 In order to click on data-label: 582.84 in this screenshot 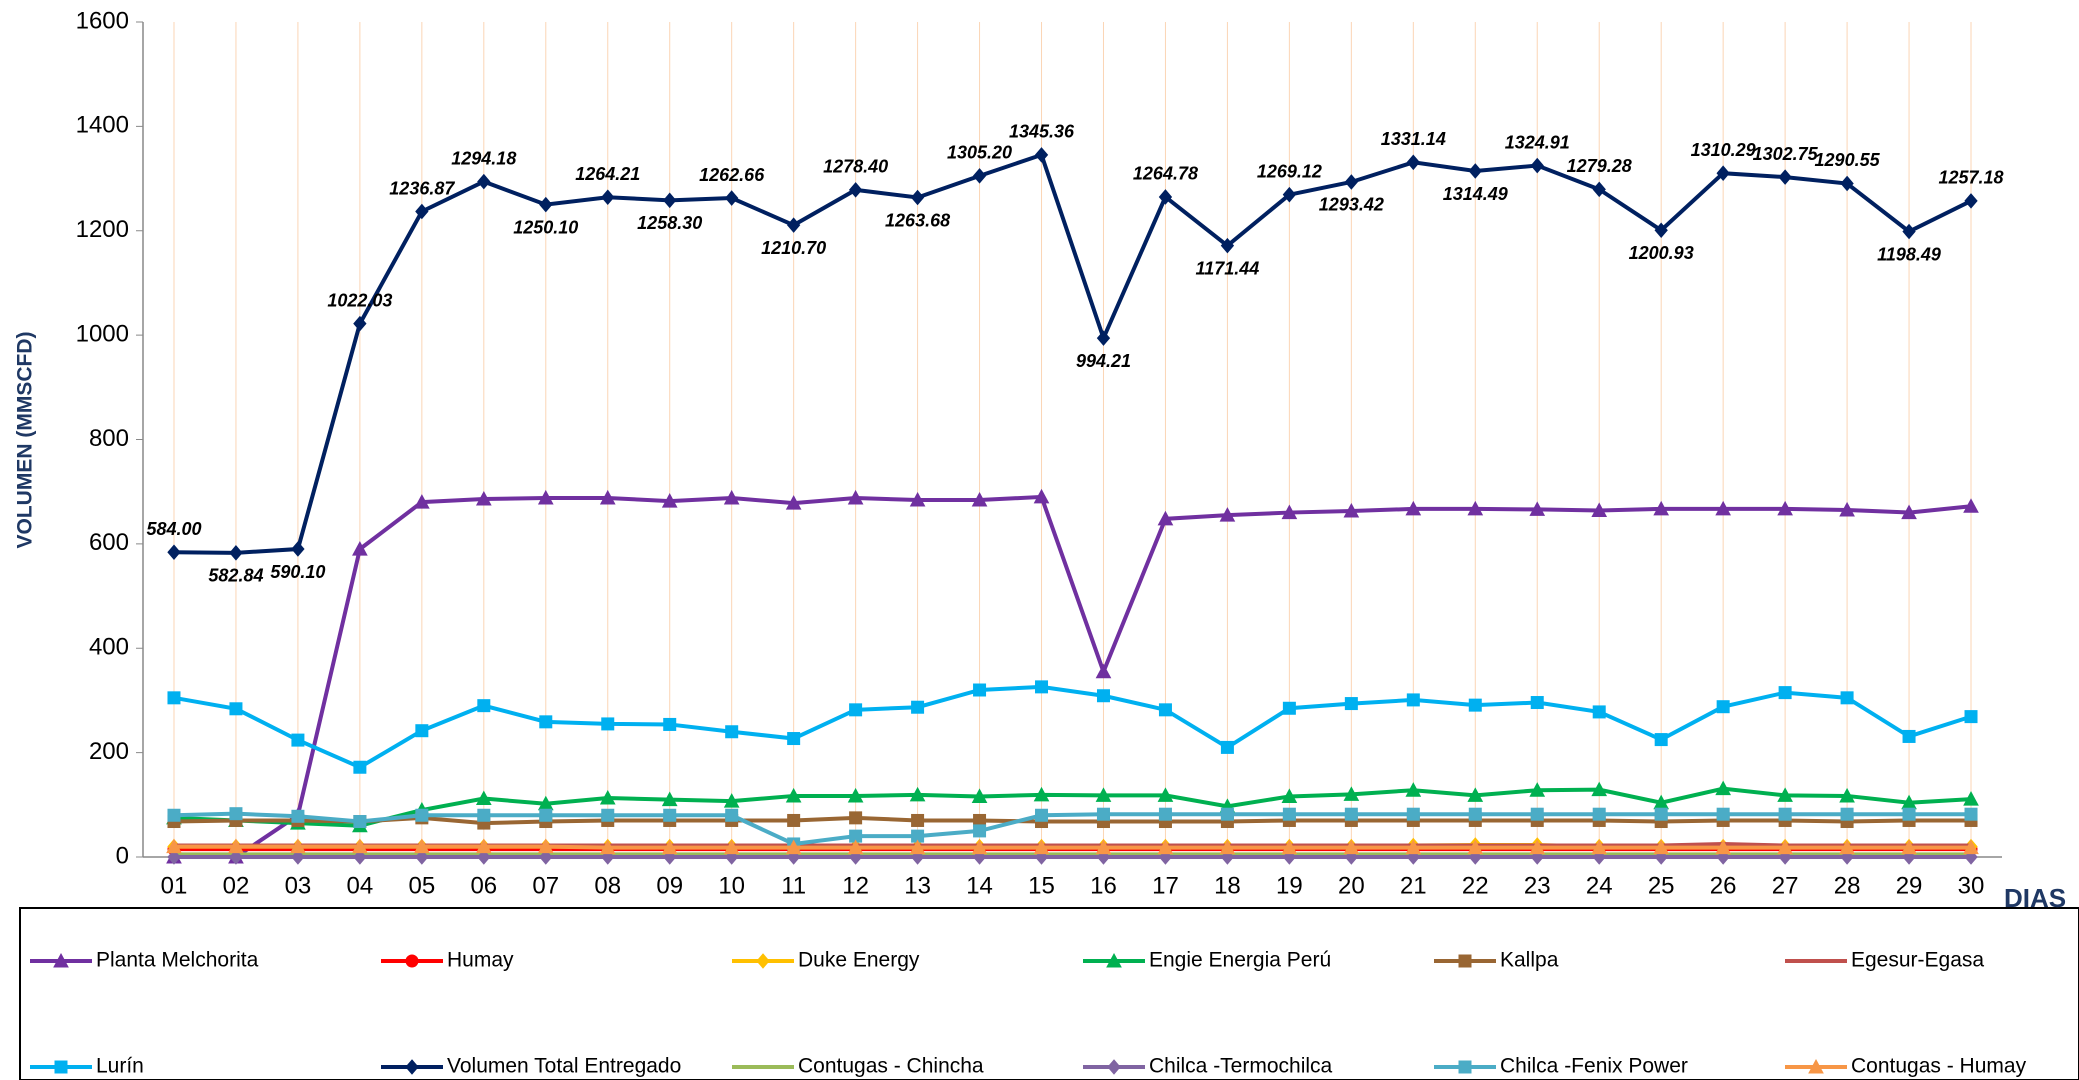, I will do `click(235, 576)`.